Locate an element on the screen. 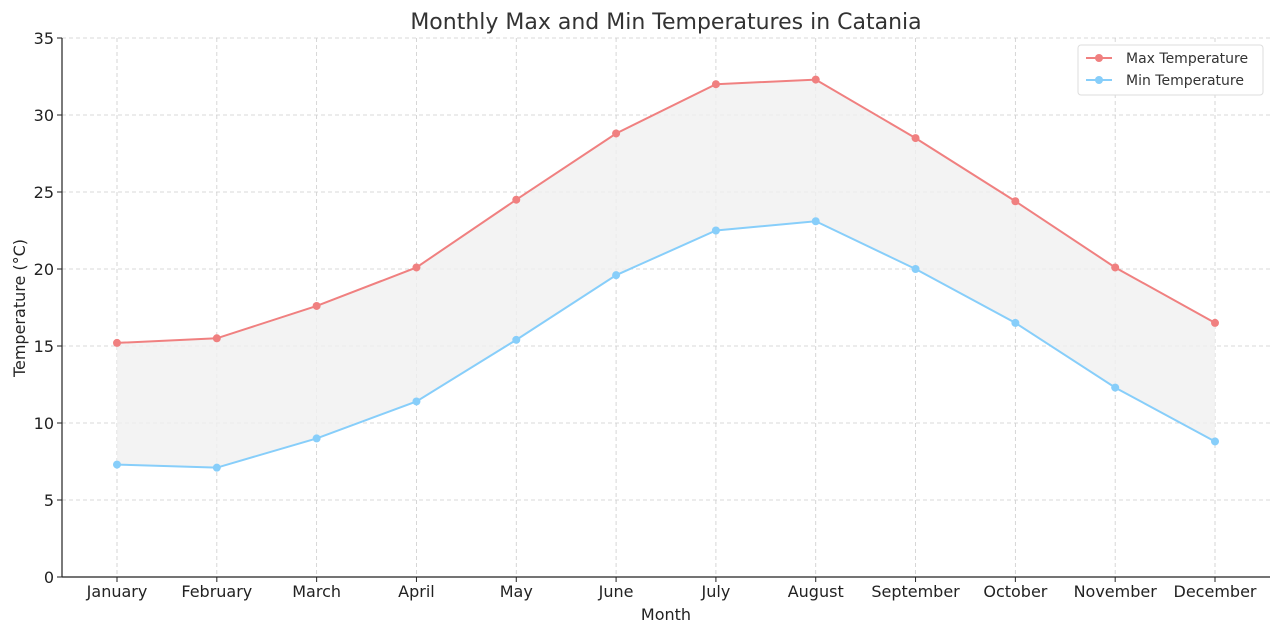 This screenshot has height=635, width=1280. y-tick-label: 20 is located at coordinates (44, 269).